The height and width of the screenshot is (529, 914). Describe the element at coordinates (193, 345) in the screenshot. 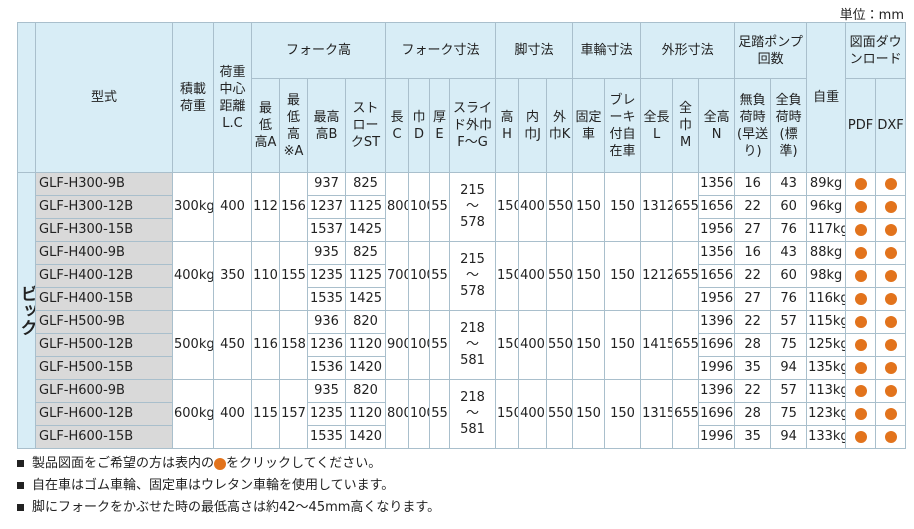

I see `cell: 500kg` at that location.